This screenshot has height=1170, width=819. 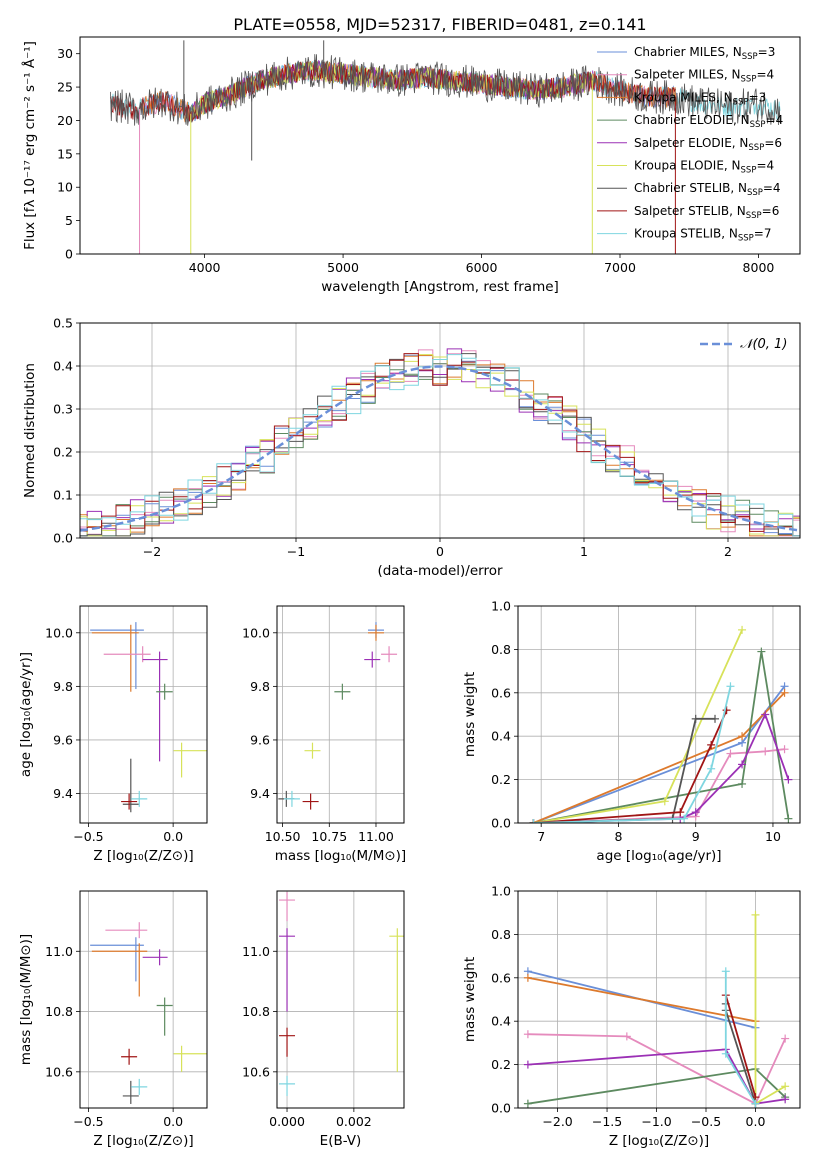 I want to click on y-tick-label: 0.3, so click(x=63, y=409).